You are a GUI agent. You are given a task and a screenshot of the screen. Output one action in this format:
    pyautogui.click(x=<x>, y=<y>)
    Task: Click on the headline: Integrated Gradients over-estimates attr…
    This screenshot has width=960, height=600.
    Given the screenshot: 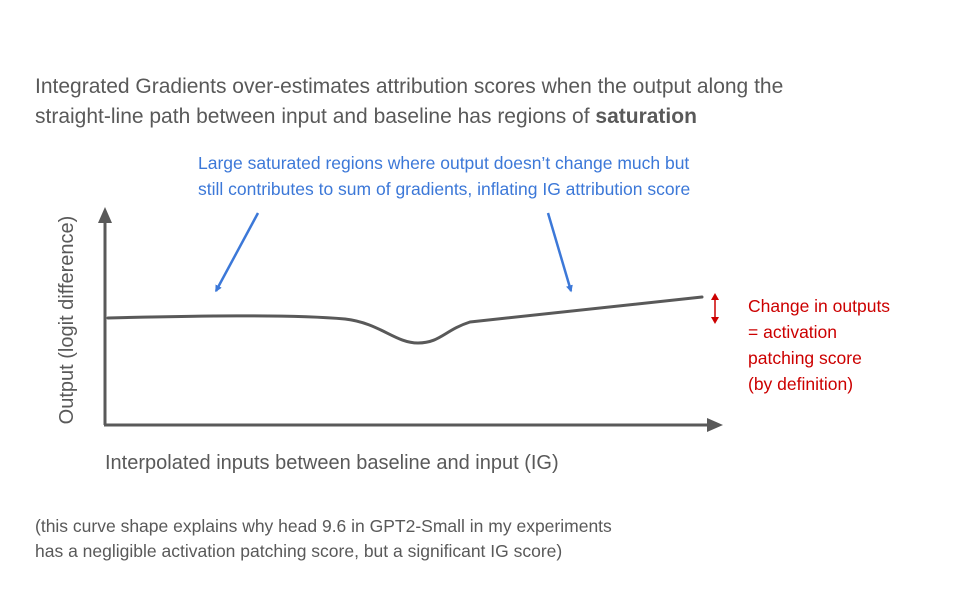 What is the action you would take?
    pyautogui.click(x=409, y=102)
    